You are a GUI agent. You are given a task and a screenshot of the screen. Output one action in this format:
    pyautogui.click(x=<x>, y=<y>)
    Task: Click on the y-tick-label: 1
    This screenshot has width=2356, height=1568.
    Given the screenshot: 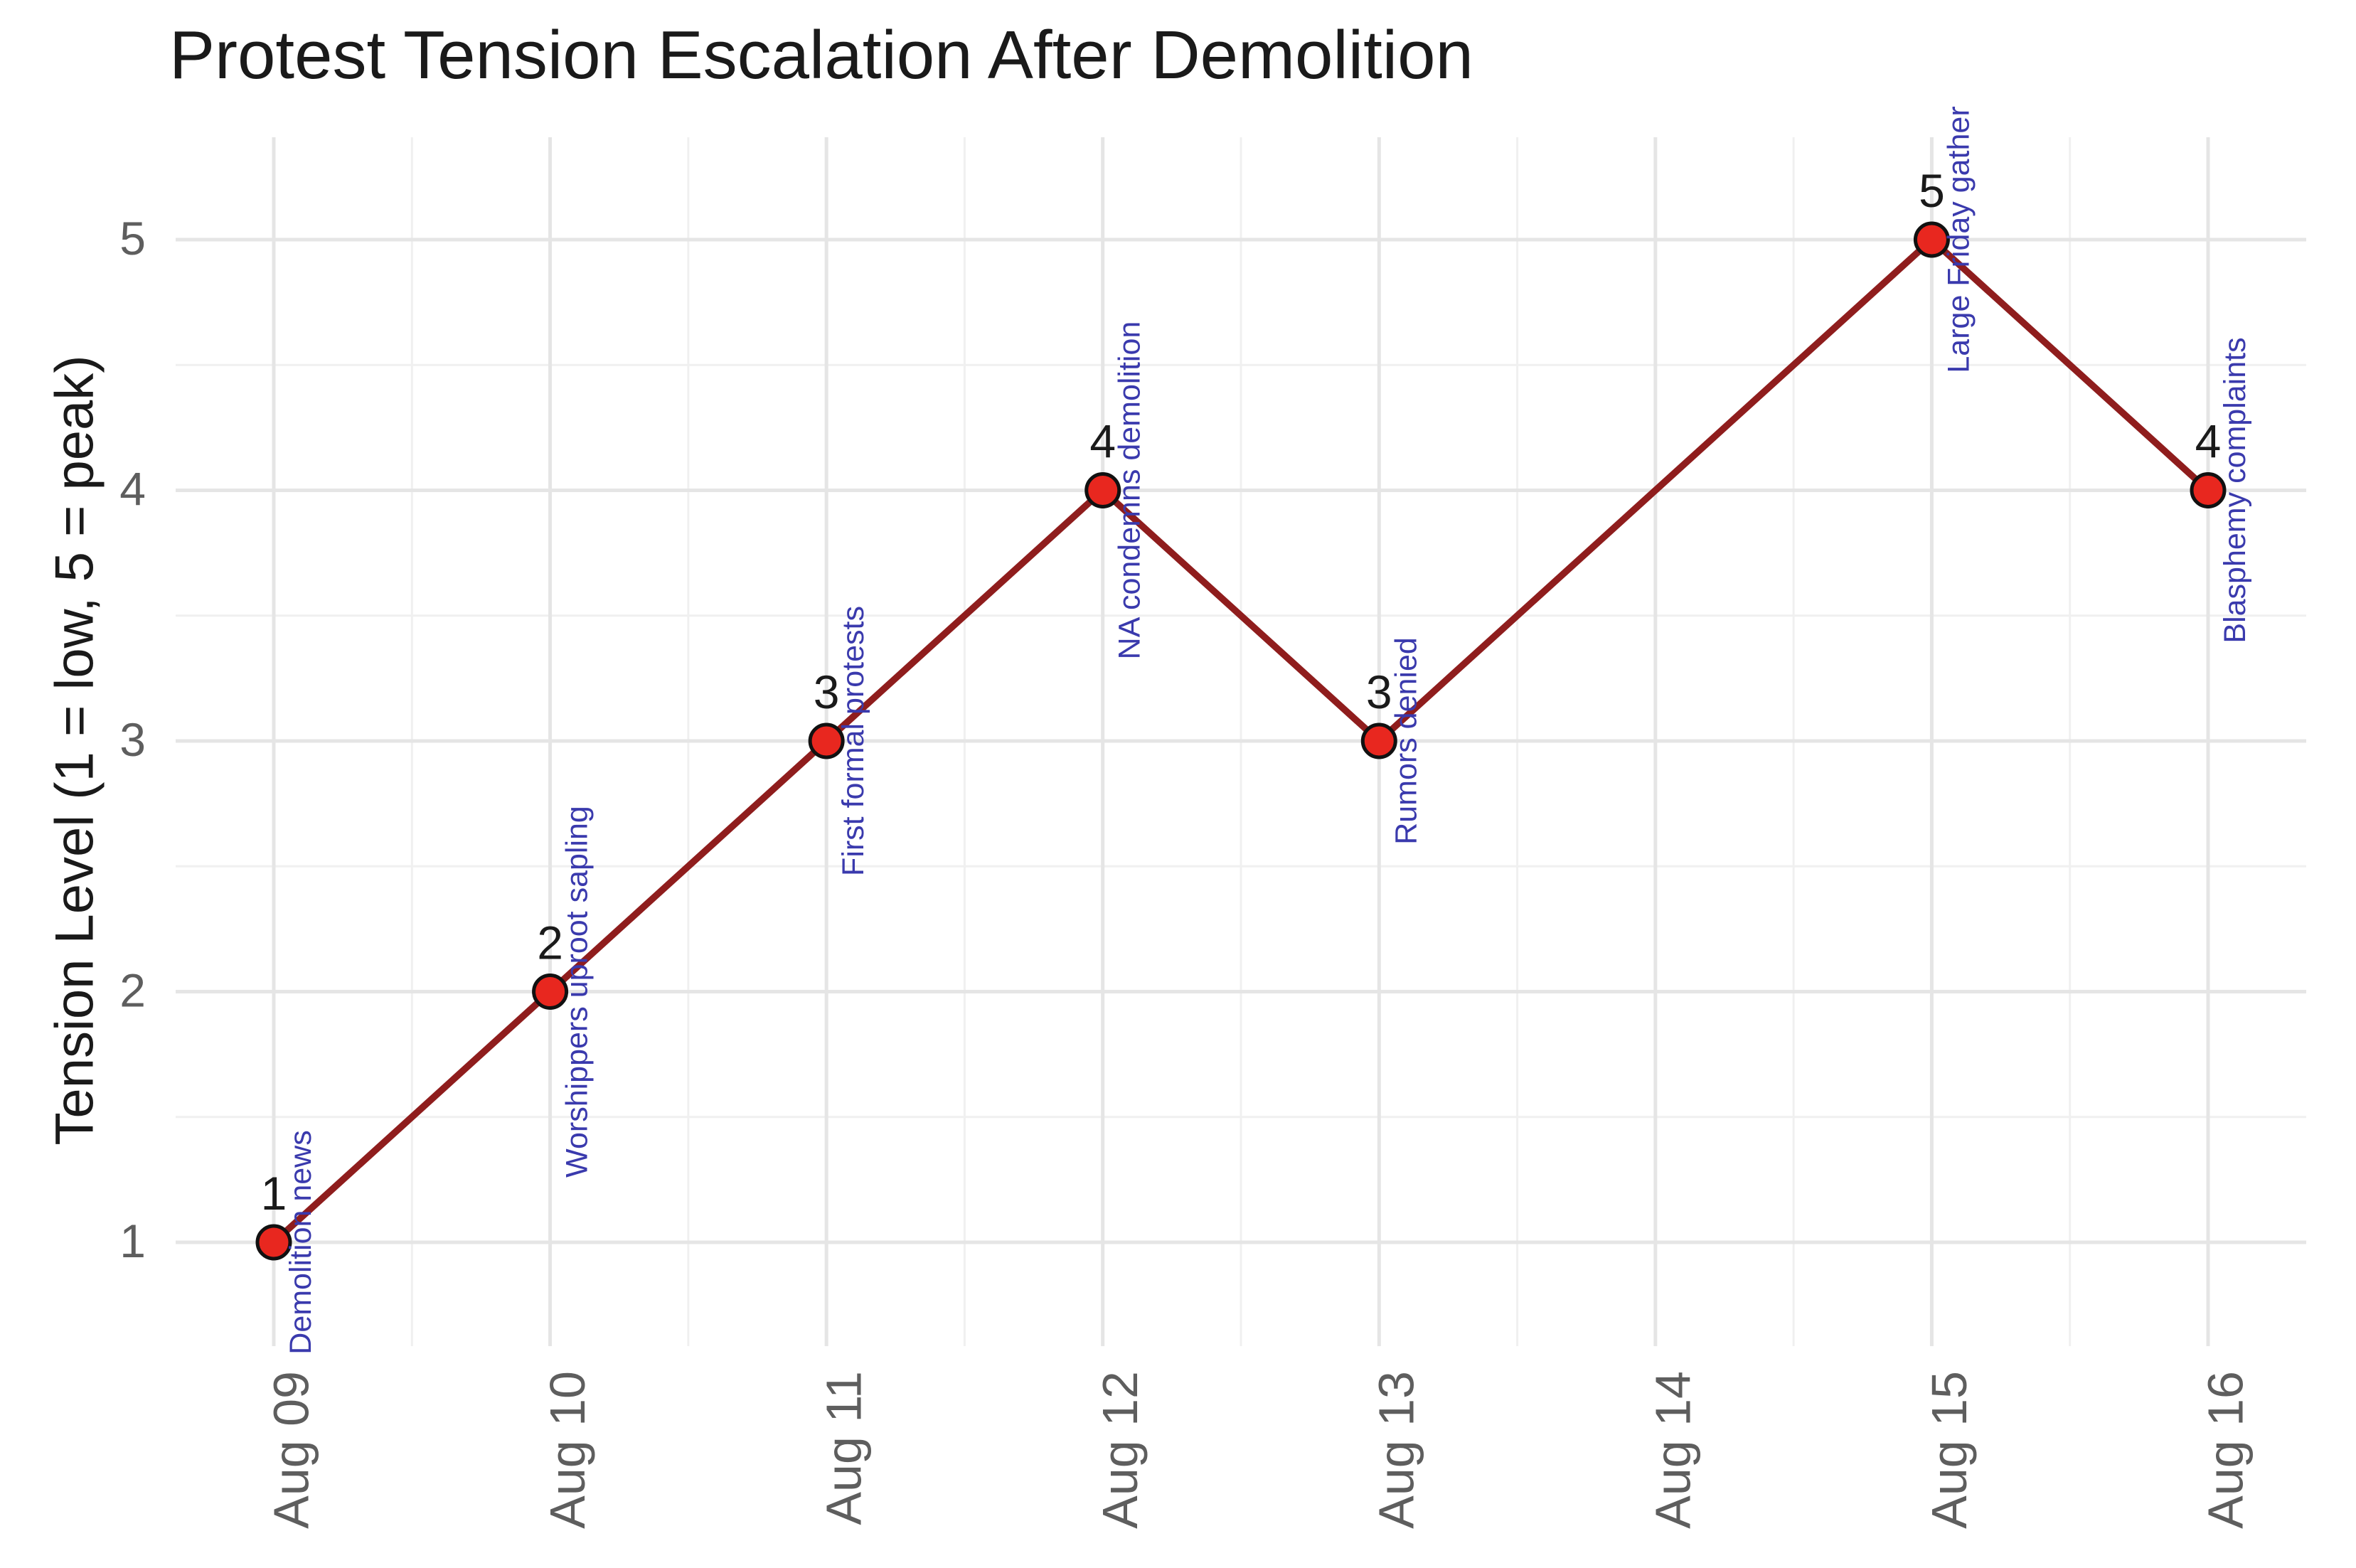 What is the action you would take?
    pyautogui.click(x=132, y=1241)
    